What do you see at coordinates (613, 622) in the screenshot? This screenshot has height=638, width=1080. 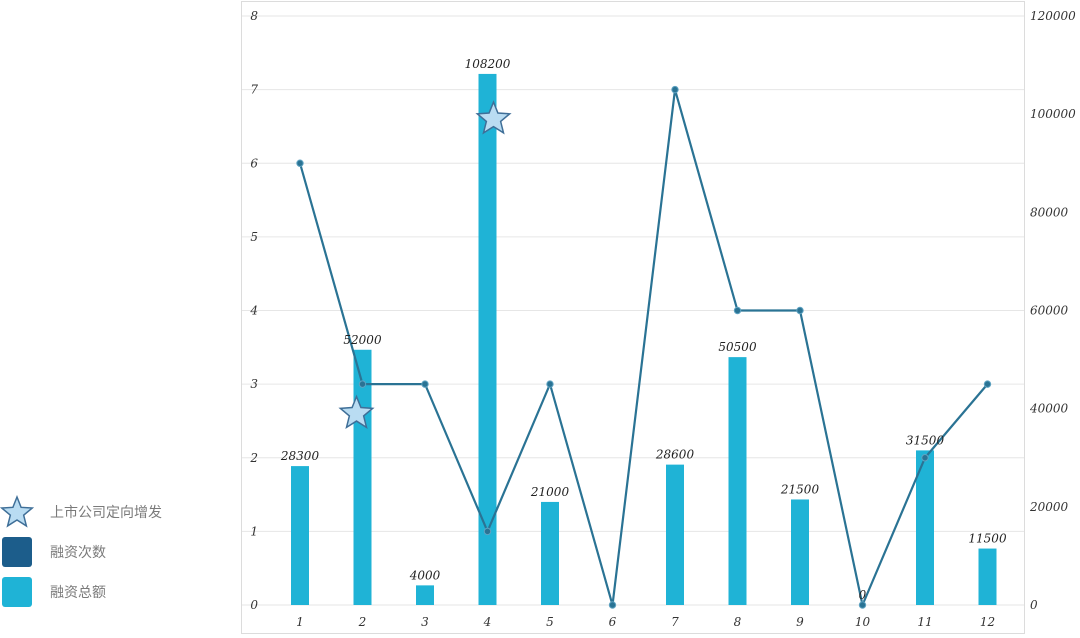 I see `x-axis-tick-label: 6` at bounding box center [613, 622].